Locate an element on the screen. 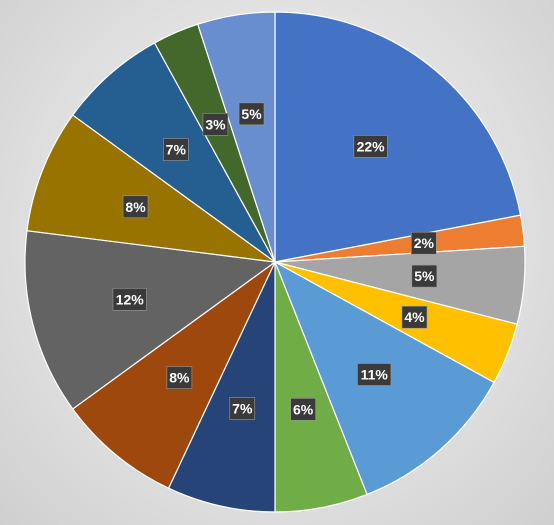 The height and width of the screenshot is (525, 554). data-label-6: 6% is located at coordinates (303, 409).